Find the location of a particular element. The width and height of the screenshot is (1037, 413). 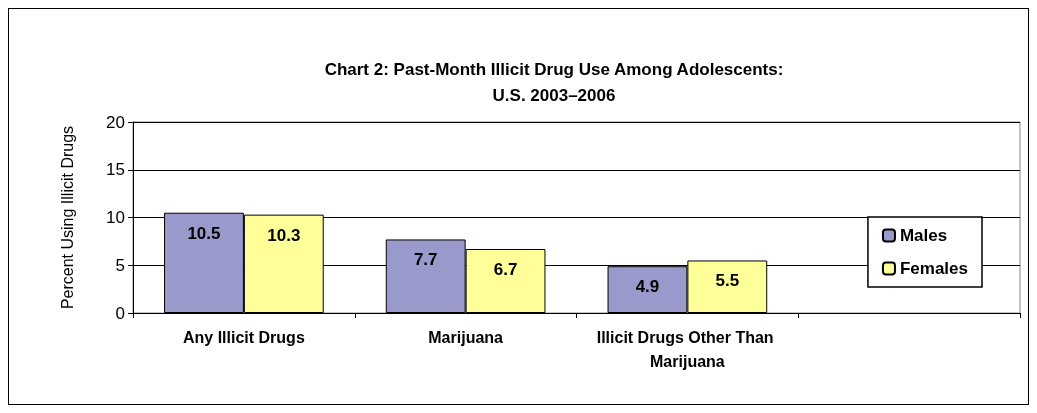

x-tick-label: Illicit Drugs Other Than Marijuana is located at coordinates (687, 349).